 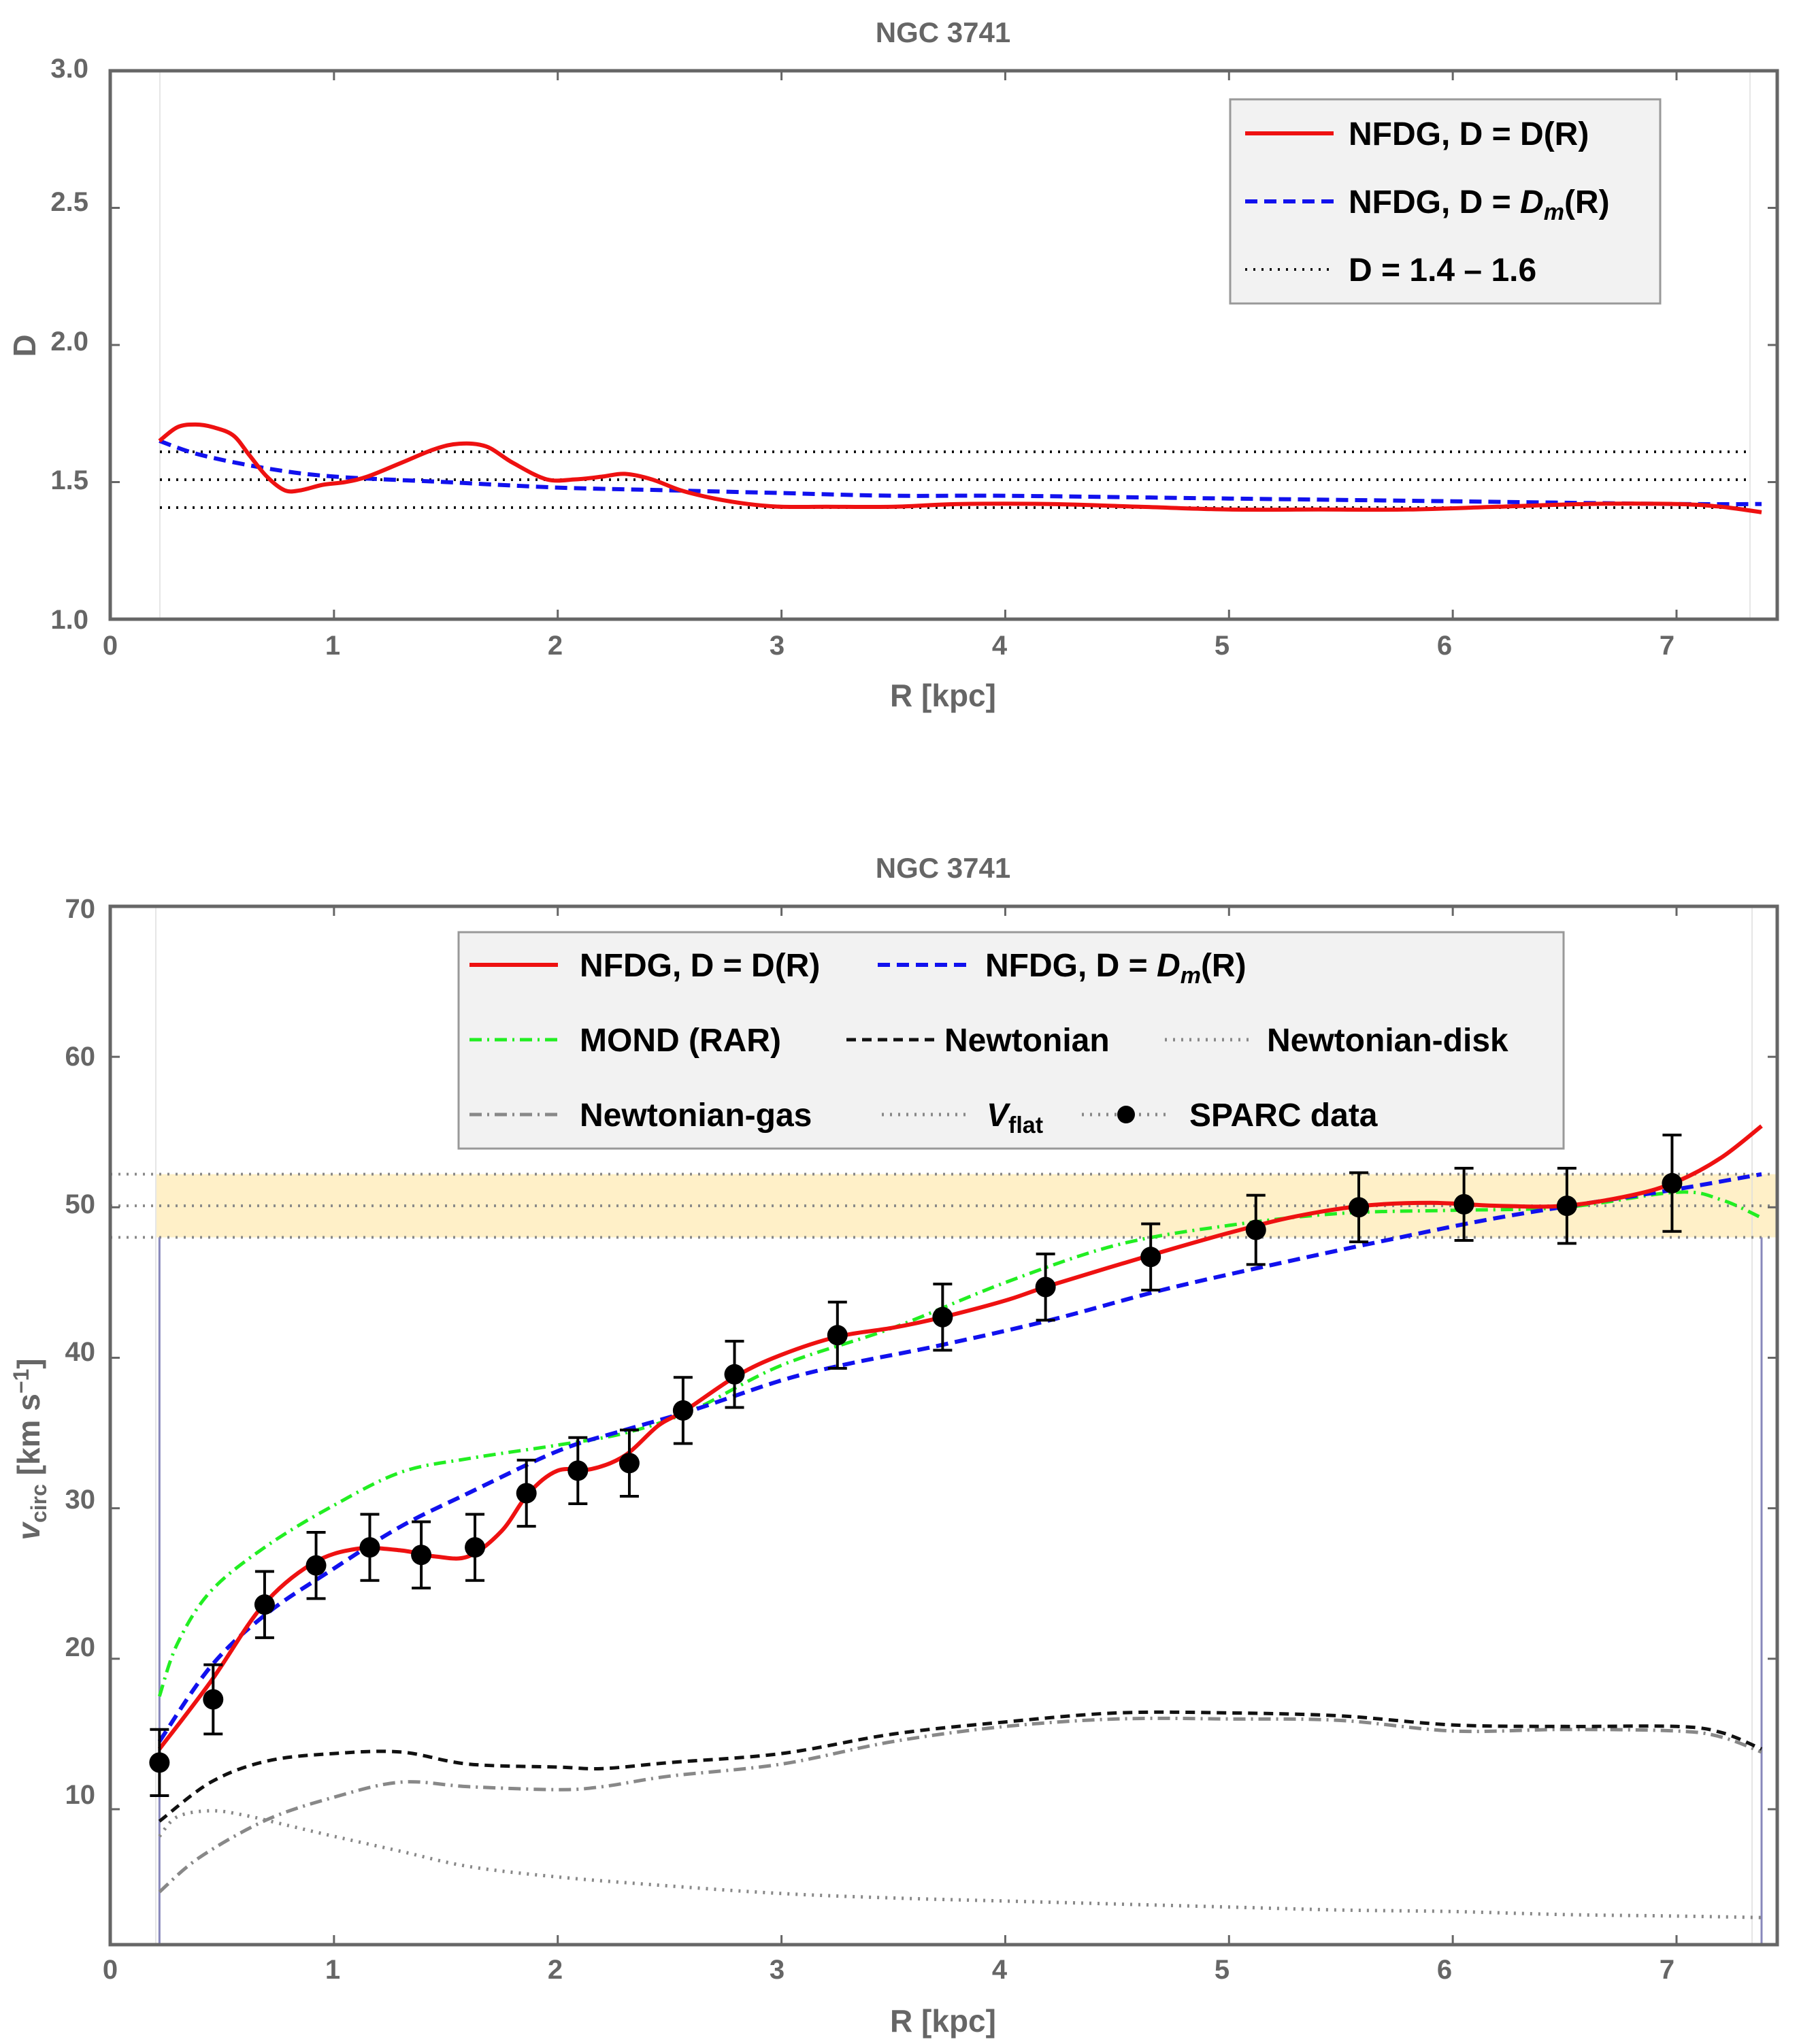 What do you see at coordinates (696, 1116) in the screenshot?
I see `legend-label-newtonian-gas: Newtonian-gas` at bounding box center [696, 1116].